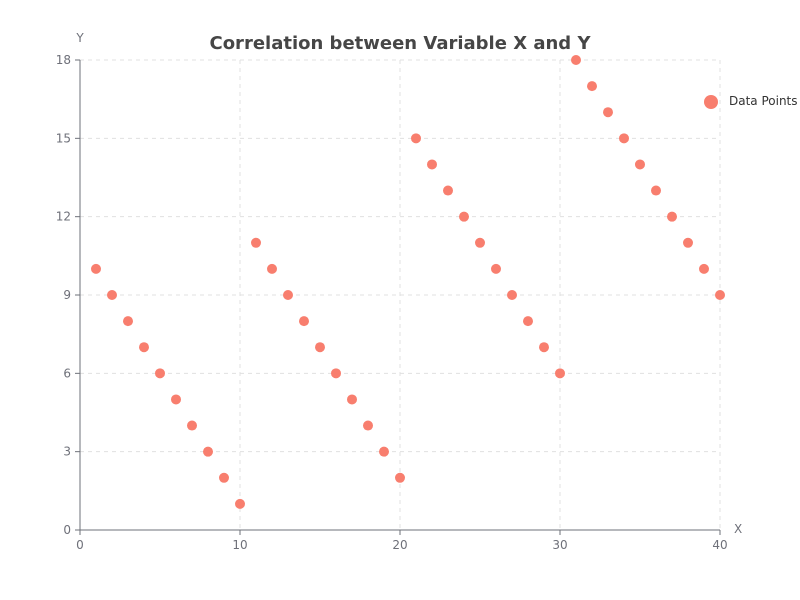 The width and height of the screenshot is (800, 600). I want to click on x-tick-label: 10, so click(239, 545).